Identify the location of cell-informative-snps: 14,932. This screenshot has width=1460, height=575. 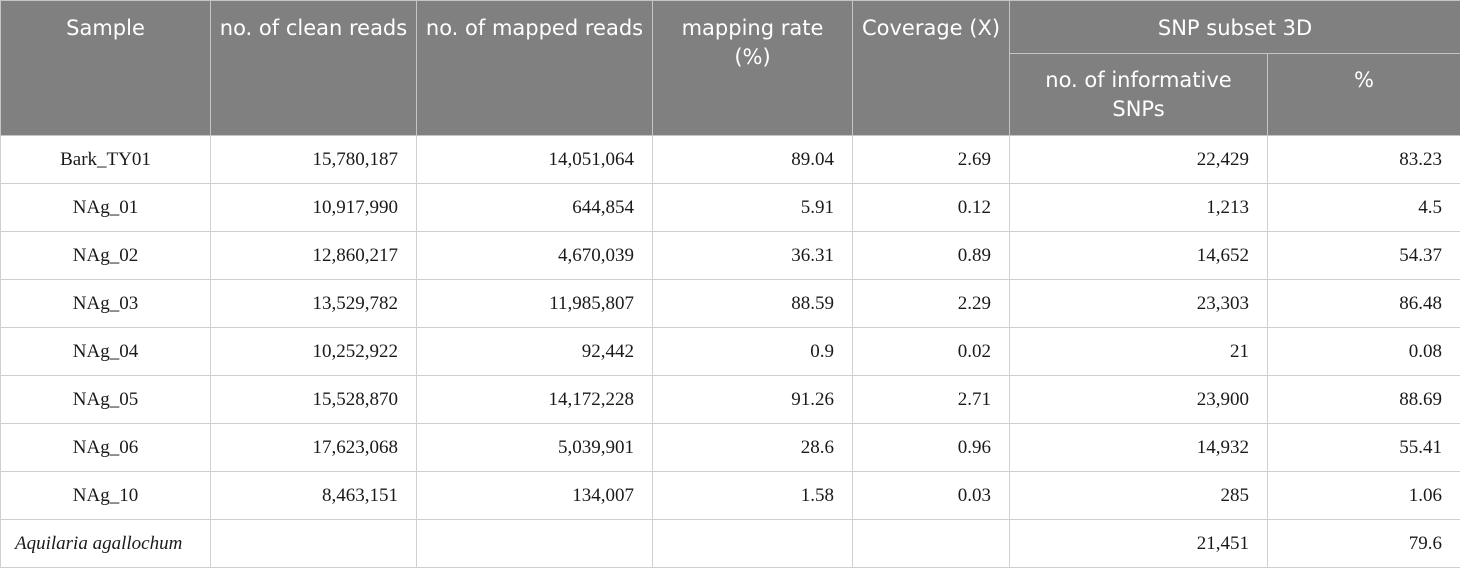
(1138, 447).